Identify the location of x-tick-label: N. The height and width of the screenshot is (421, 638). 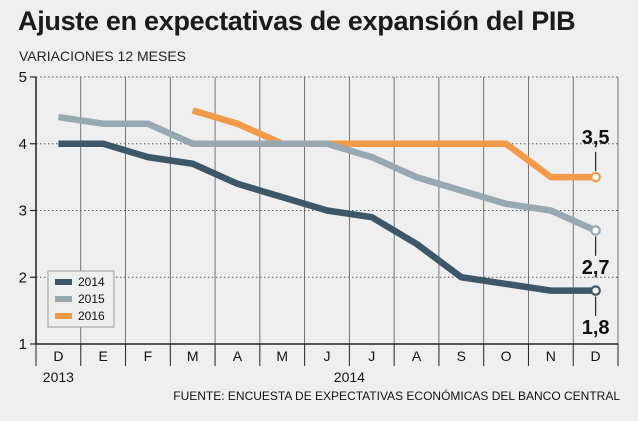
(551, 356).